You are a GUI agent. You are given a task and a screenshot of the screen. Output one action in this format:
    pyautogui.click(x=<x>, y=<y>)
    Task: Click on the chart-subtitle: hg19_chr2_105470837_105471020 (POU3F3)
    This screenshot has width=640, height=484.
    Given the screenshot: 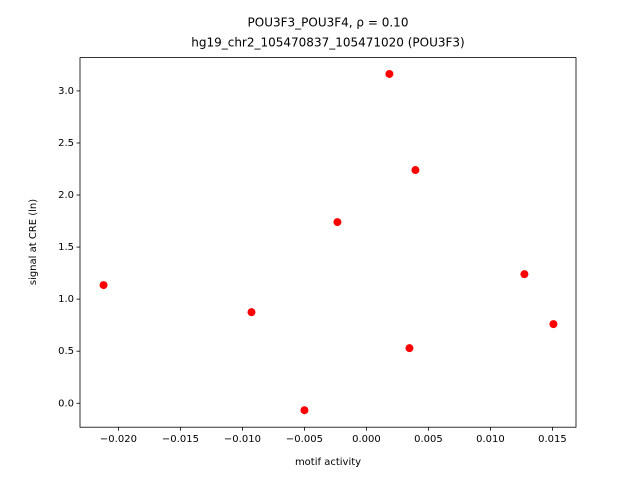 What is the action you would take?
    pyautogui.click(x=328, y=43)
    